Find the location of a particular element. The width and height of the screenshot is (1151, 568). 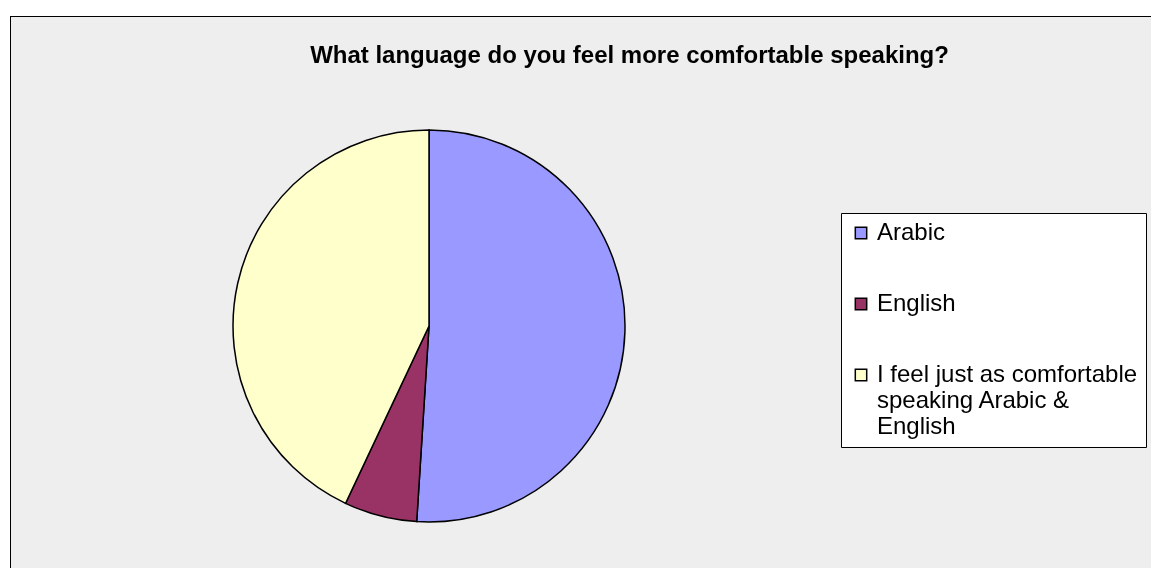

legend-label: I feel just as comfortable speaking Arabic & English is located at coordinates (1007, 399).